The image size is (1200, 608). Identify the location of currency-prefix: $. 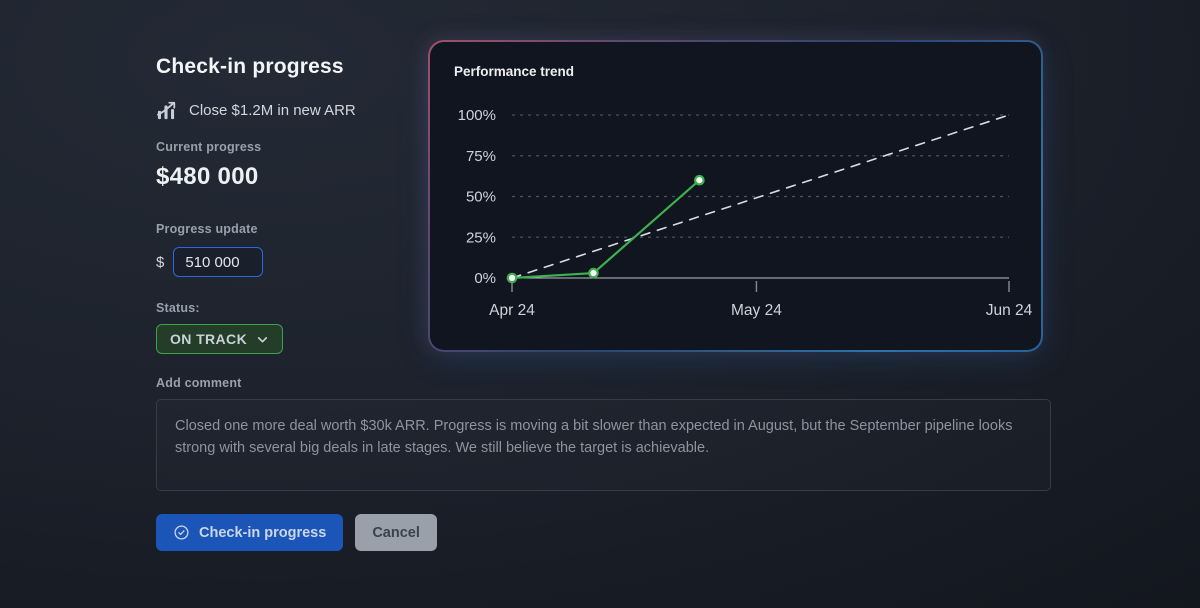
(160, 262).